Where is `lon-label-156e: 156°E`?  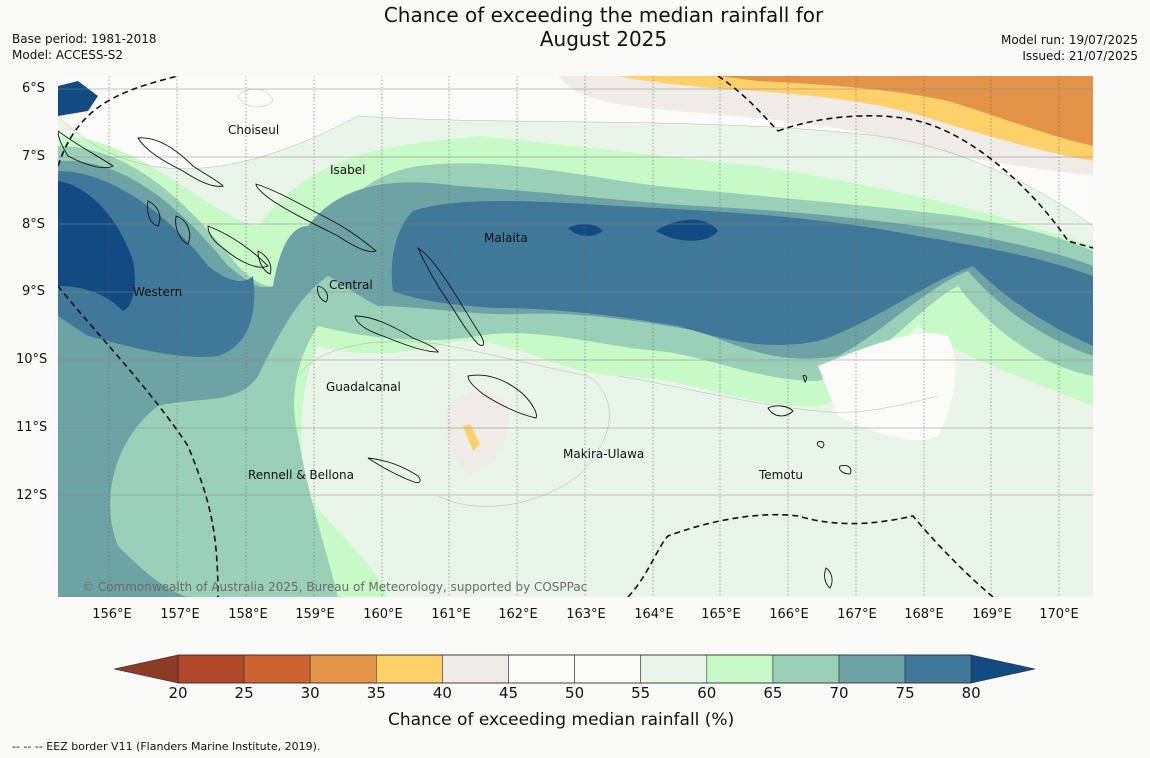
lon-label-156e: 156°E is located at coordinates (112, 614).